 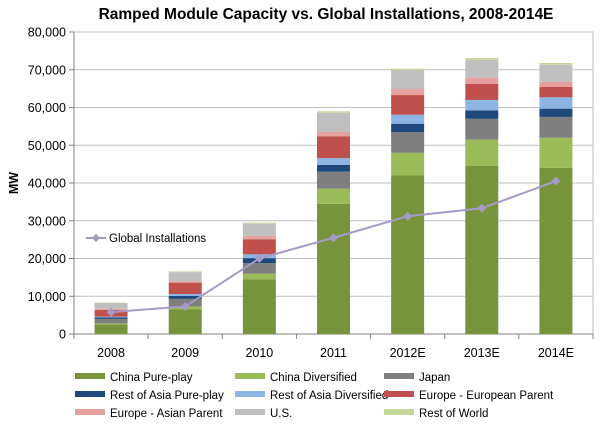 What do you see at coordinates (482, 91) in the screenshot?
I see `bar-segment-europe-european-parent-2013e` at bounding box center [482, 91].